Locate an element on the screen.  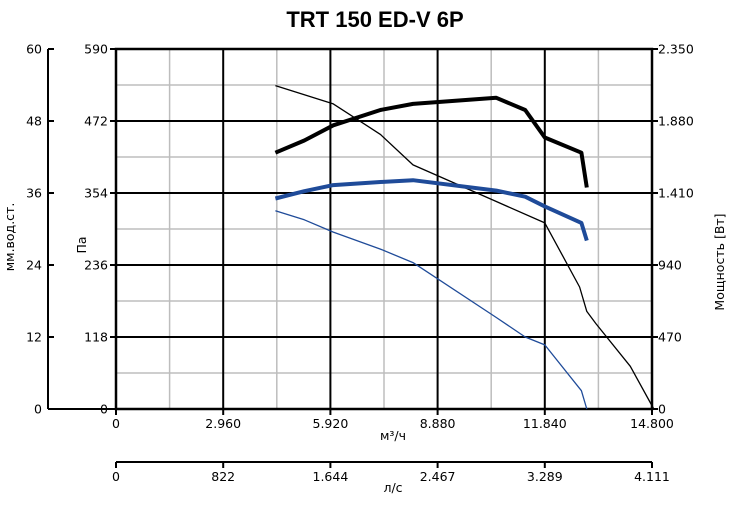
x-tick-label: 14.800 is located at coordinates (652, 423).